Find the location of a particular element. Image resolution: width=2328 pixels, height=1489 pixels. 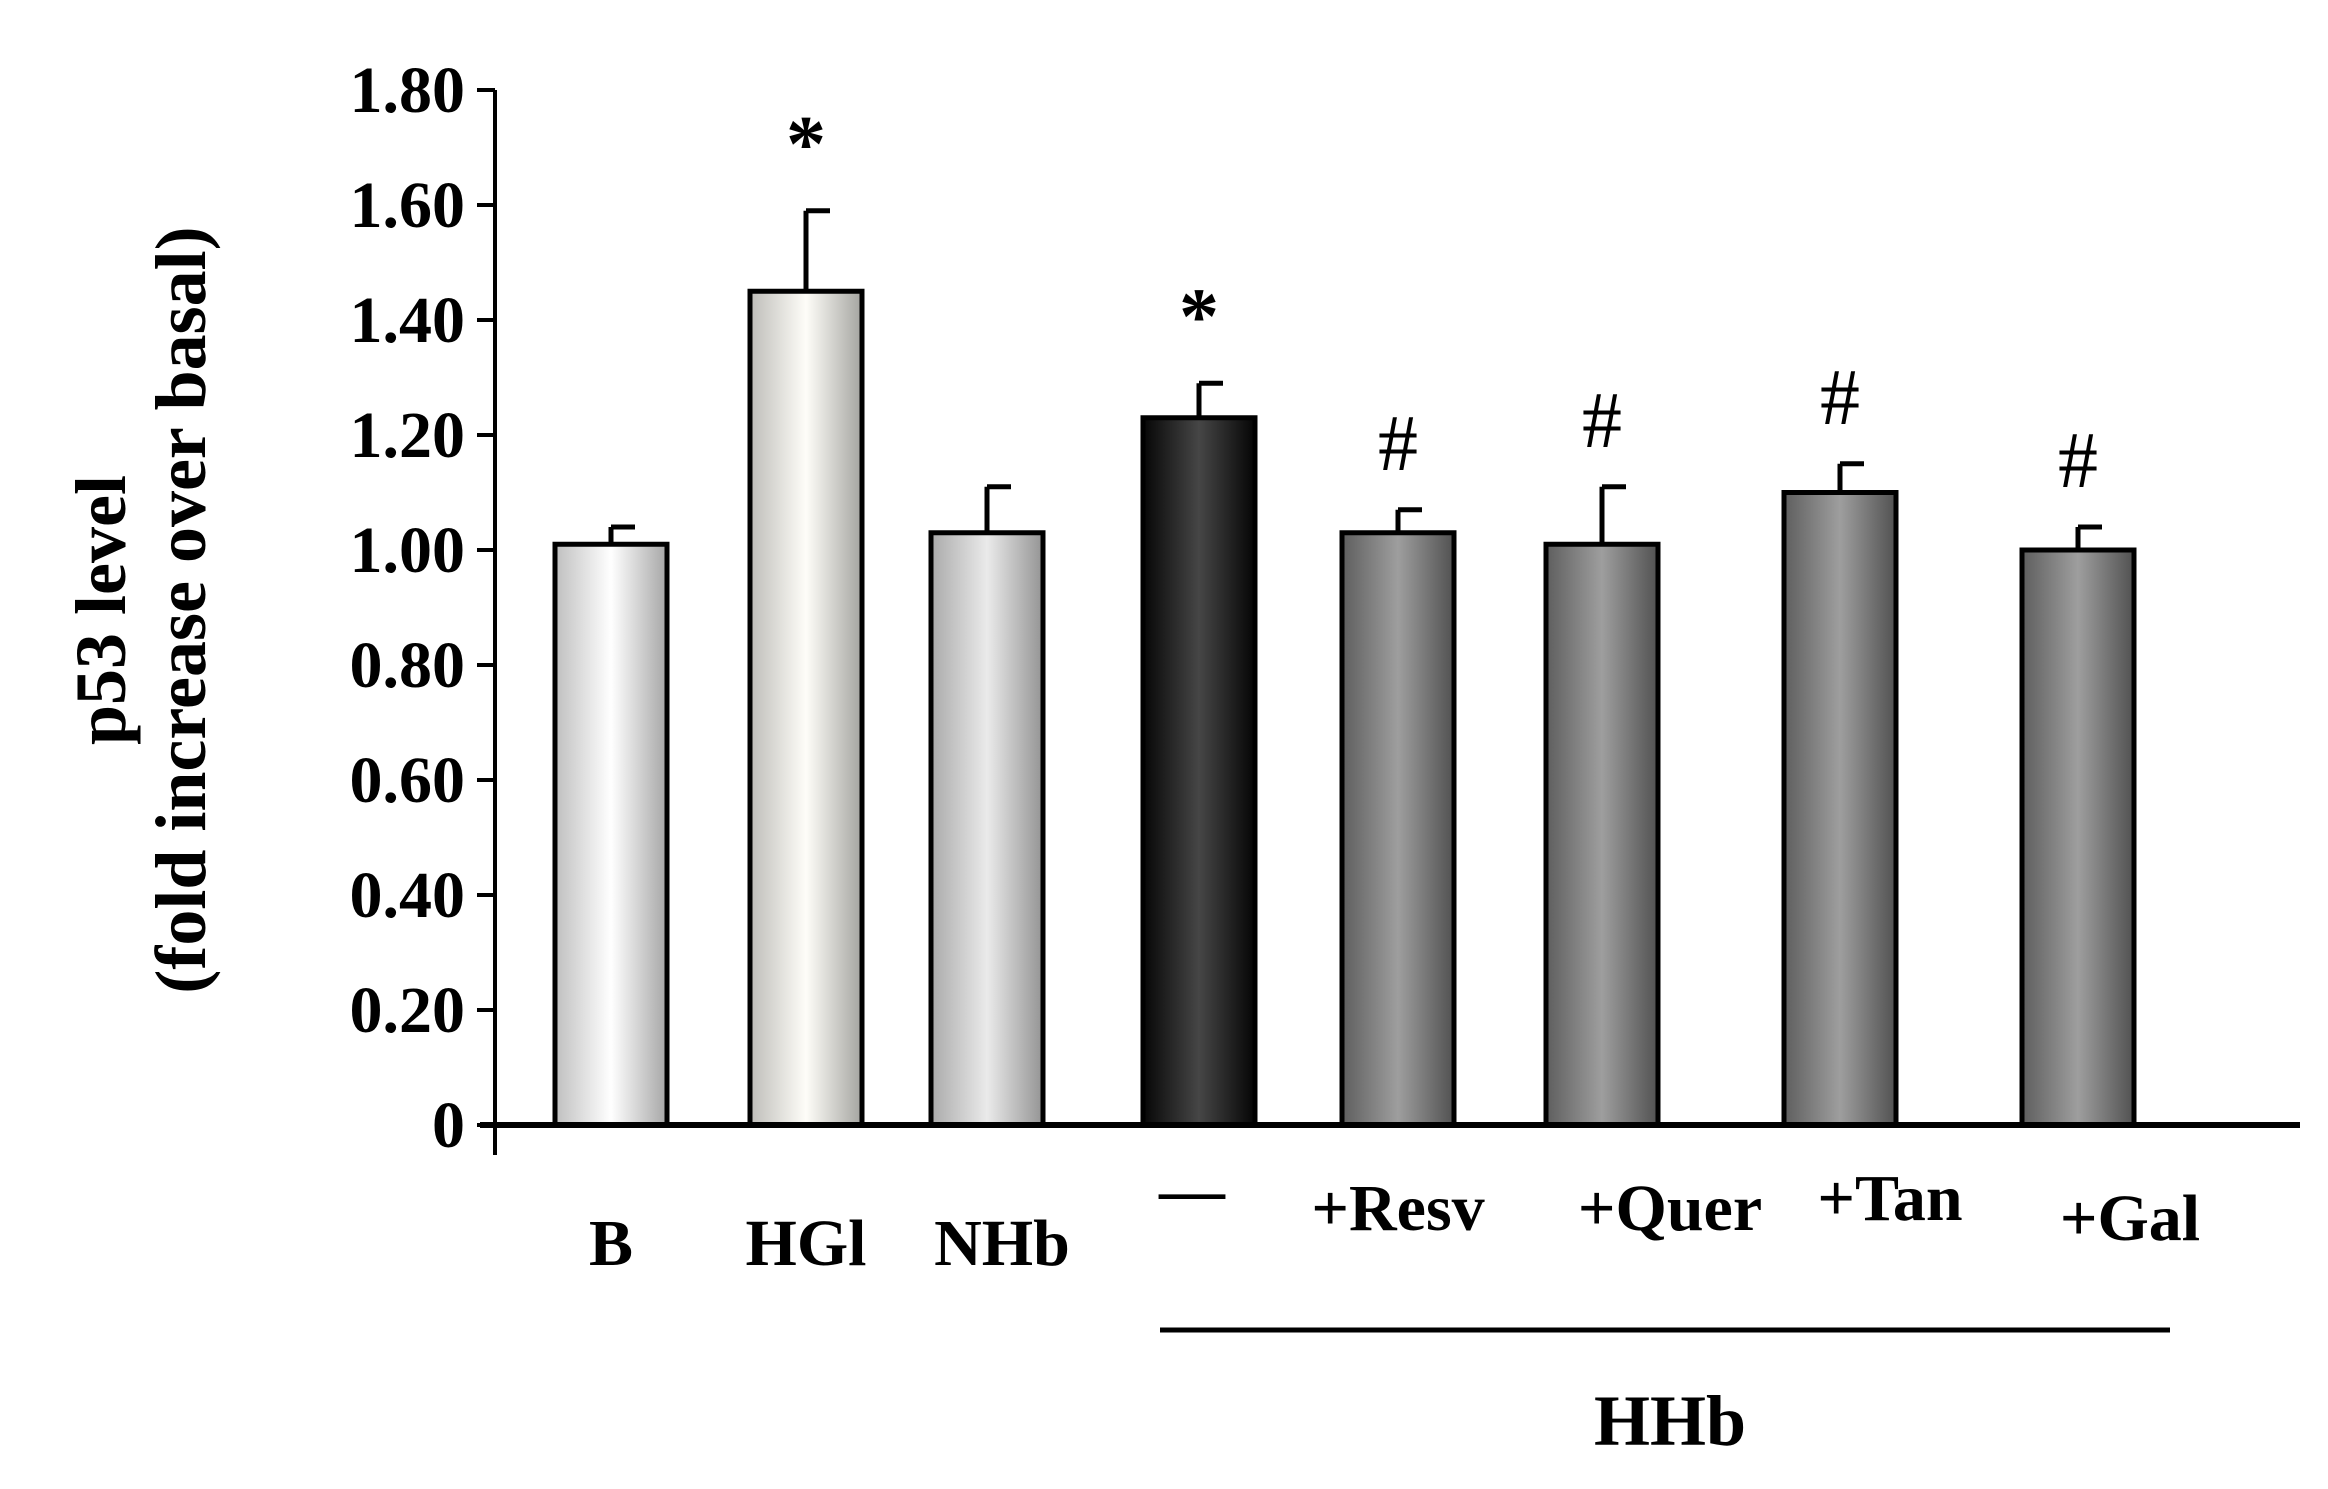

y-axis-title: p53 level (fold increase over basal) is located at coordinates (141, 609).